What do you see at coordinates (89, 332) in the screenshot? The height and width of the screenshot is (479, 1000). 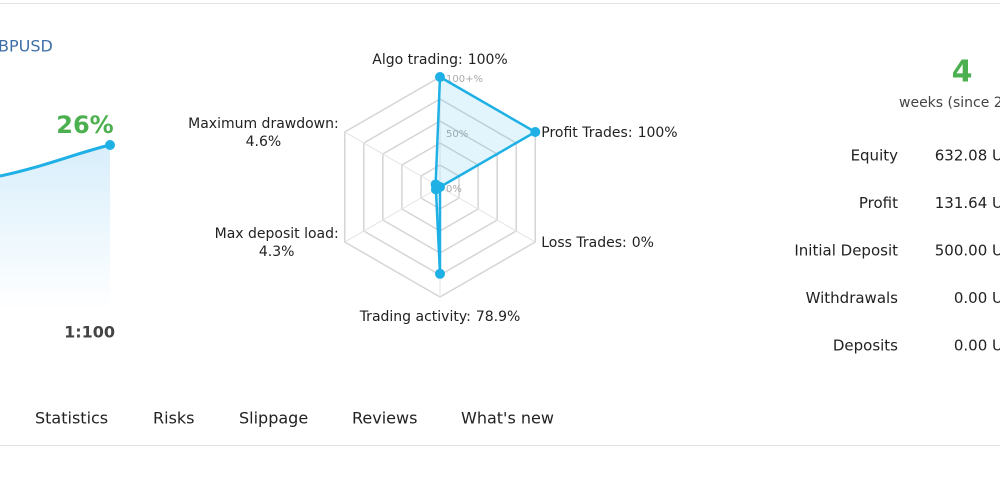 I see `leverage: 1:100` at bounding box center [89, 332].